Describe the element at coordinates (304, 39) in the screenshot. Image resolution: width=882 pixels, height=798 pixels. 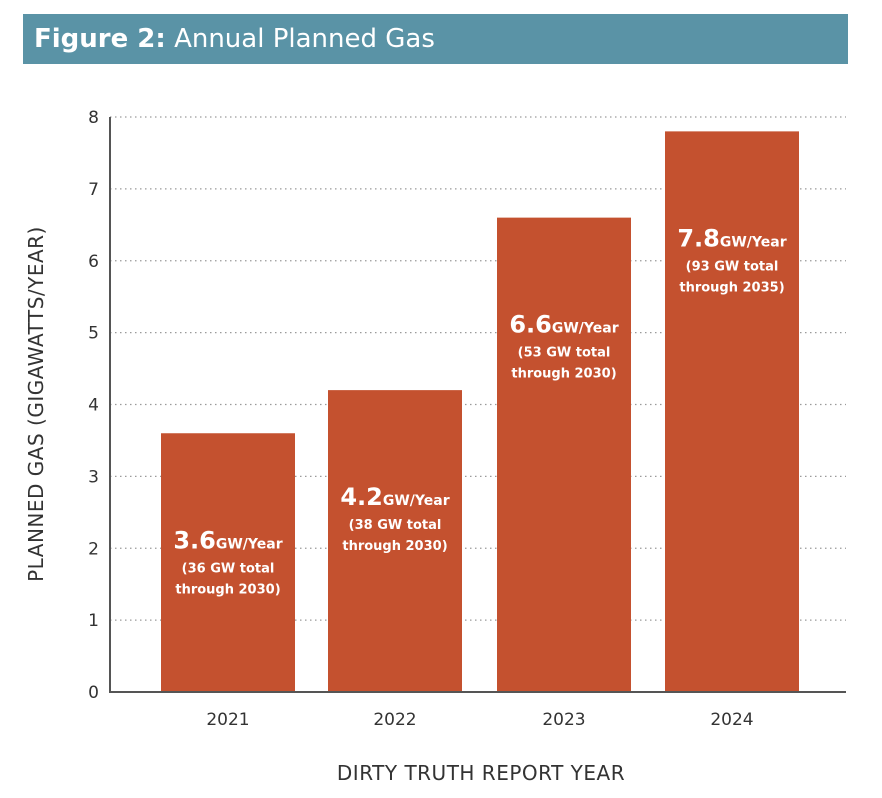
I see `figure-title: Annual Planned Gas` at that location.